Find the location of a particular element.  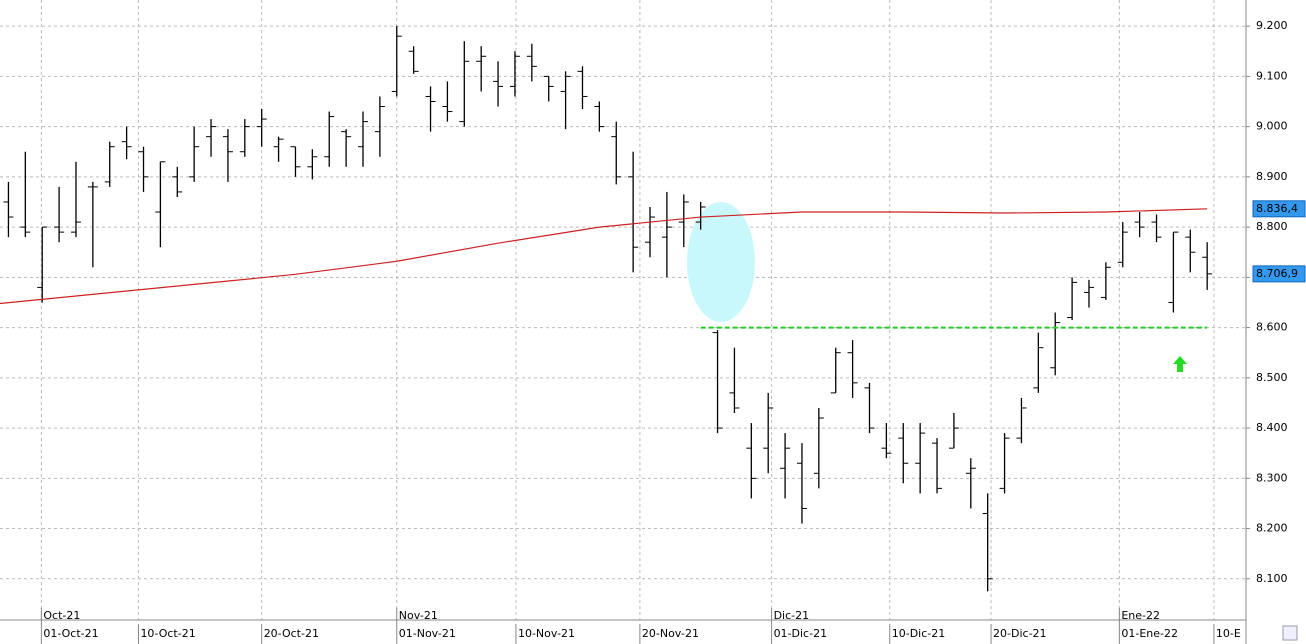

x-tick-label: 01-Oct-21 is located at coordinates (70, 633).